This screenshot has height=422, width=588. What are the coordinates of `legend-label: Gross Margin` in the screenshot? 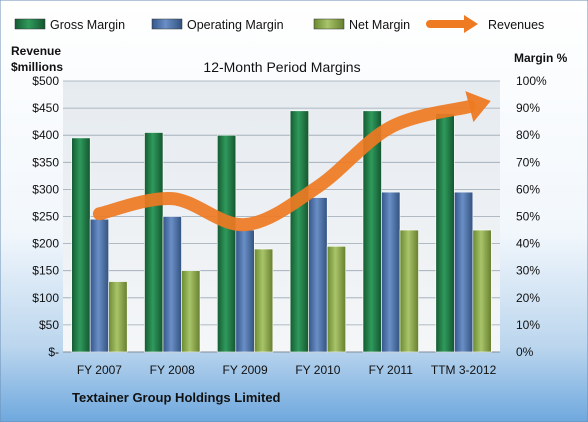 It's located at (87, 25).